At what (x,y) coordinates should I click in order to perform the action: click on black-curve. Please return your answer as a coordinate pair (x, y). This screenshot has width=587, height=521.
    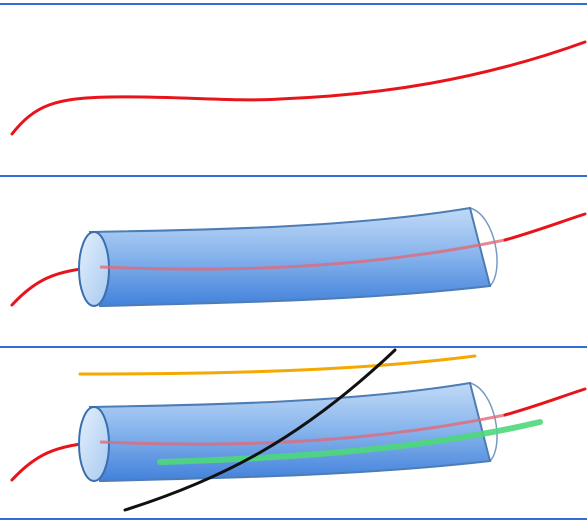
    Looking at the image, I should click on (260, 430).